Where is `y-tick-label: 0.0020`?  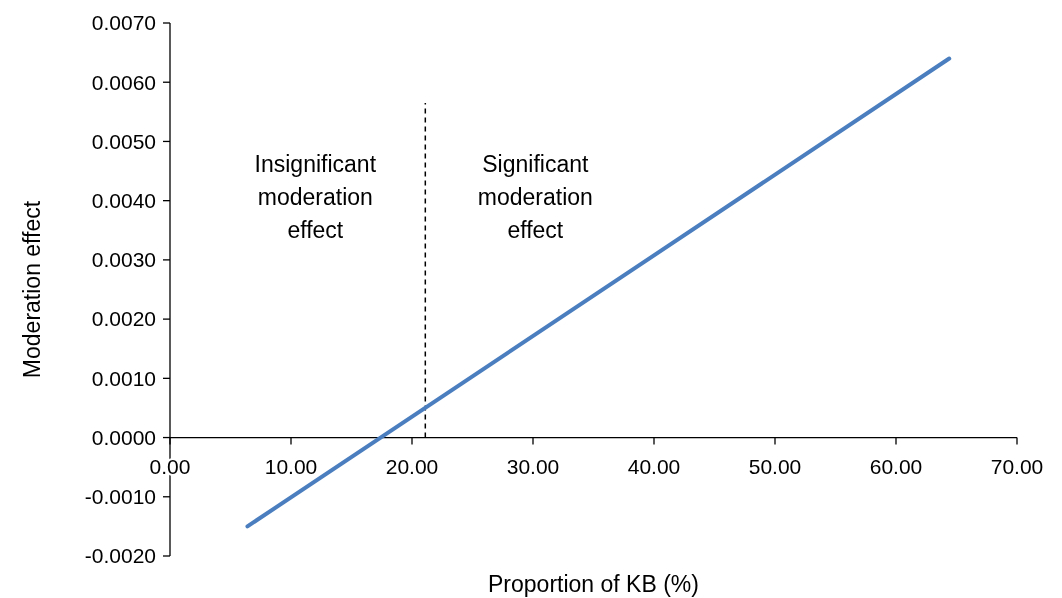
y-tick-label: 0.0020 is located at coordinates (123, 319).